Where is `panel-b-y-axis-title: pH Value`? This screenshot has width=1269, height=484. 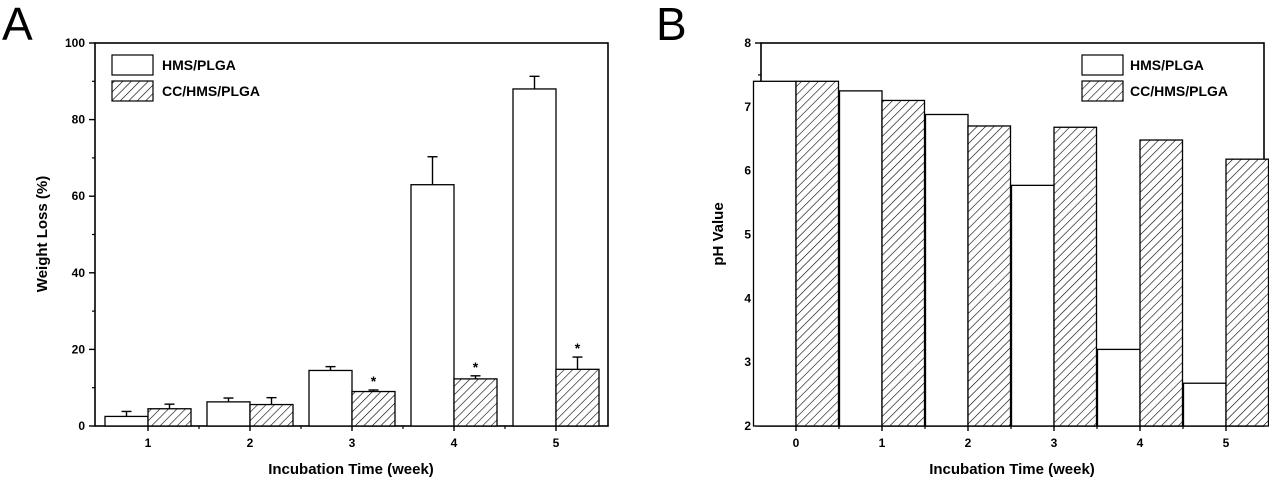
panel-b-y-axis-title: pH Value is located at coordinates (718, 233).